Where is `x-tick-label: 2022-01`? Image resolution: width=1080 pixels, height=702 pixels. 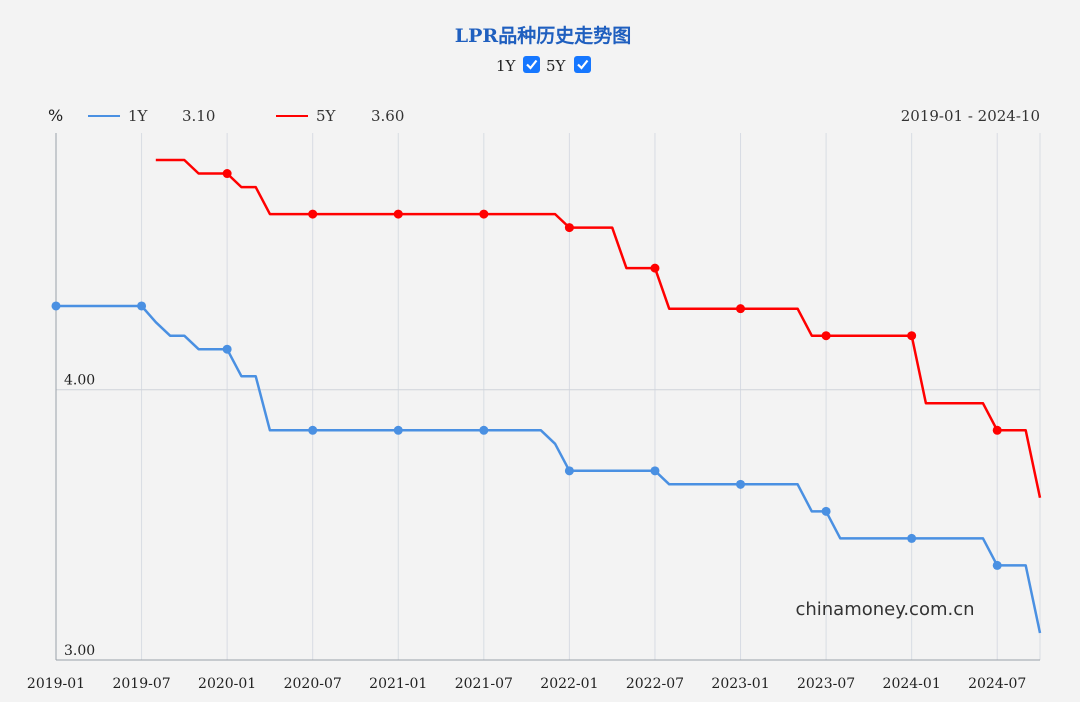 x-tick-label: 2022-01 is located at coordinates (569, 684).